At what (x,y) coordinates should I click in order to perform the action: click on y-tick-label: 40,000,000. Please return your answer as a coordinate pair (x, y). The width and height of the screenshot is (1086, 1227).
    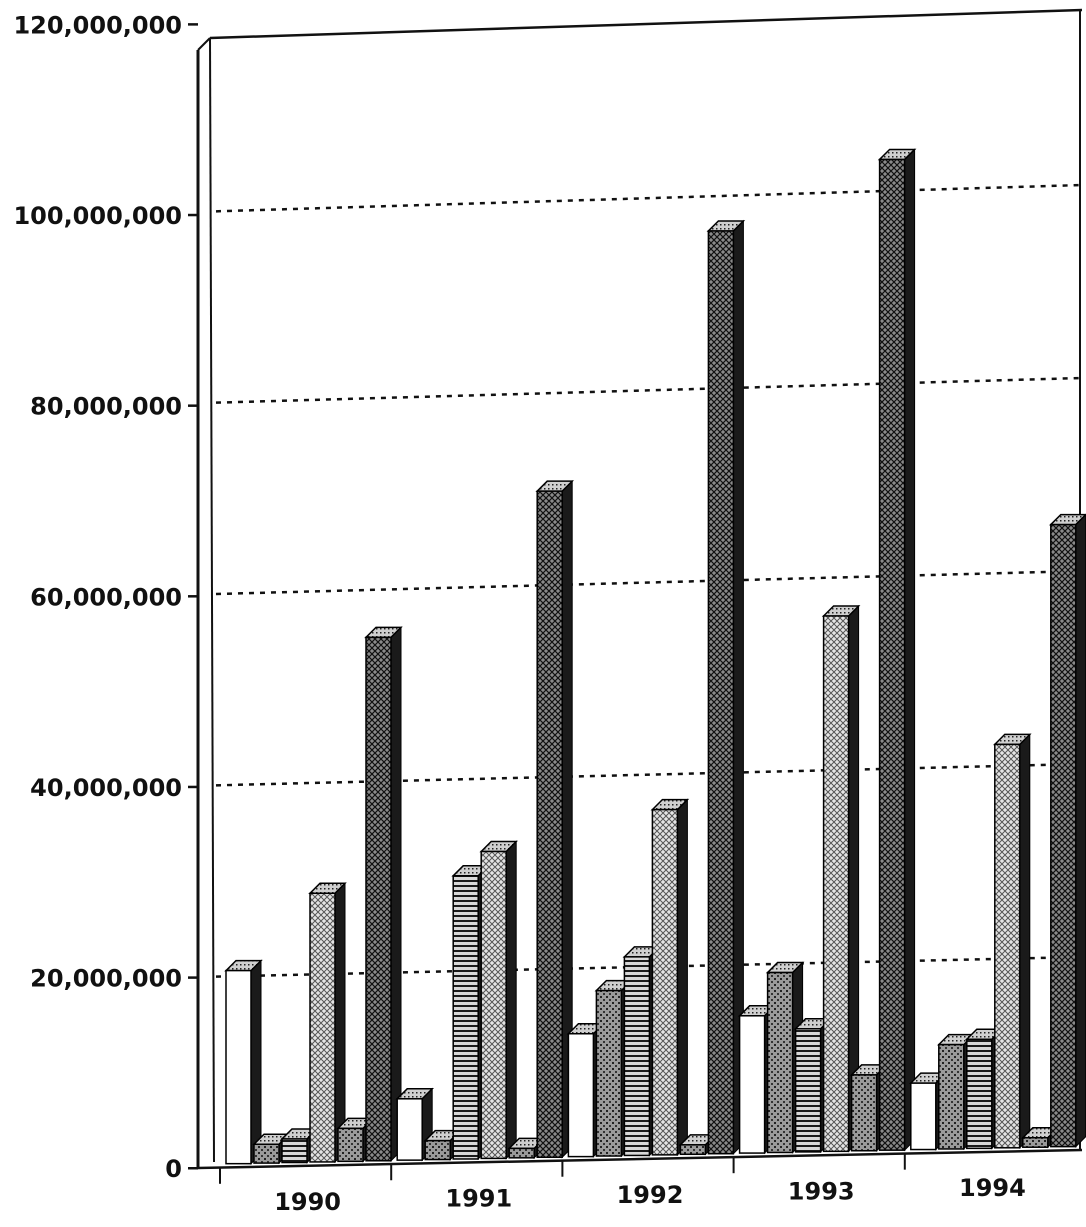
    Looking at the image, I should click on (106, 788).